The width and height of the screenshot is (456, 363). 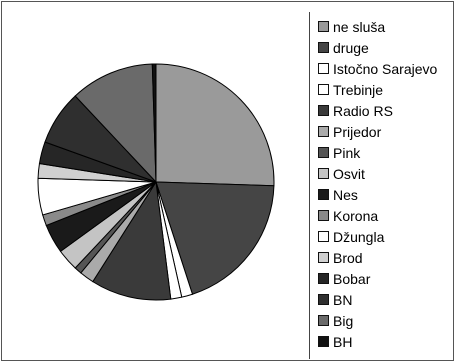 What do you see at coordinates (384, 341) in the screenshot?
I see `legend-item: BH` at bounding box center [384, 341].